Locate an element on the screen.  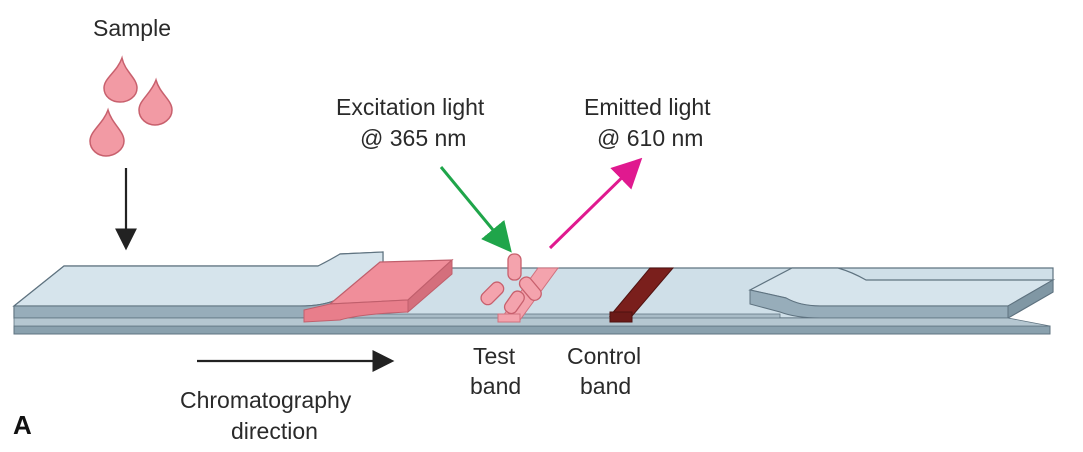
emitted-label-line2: @ 610 nm is located at coordinates (650, 138).